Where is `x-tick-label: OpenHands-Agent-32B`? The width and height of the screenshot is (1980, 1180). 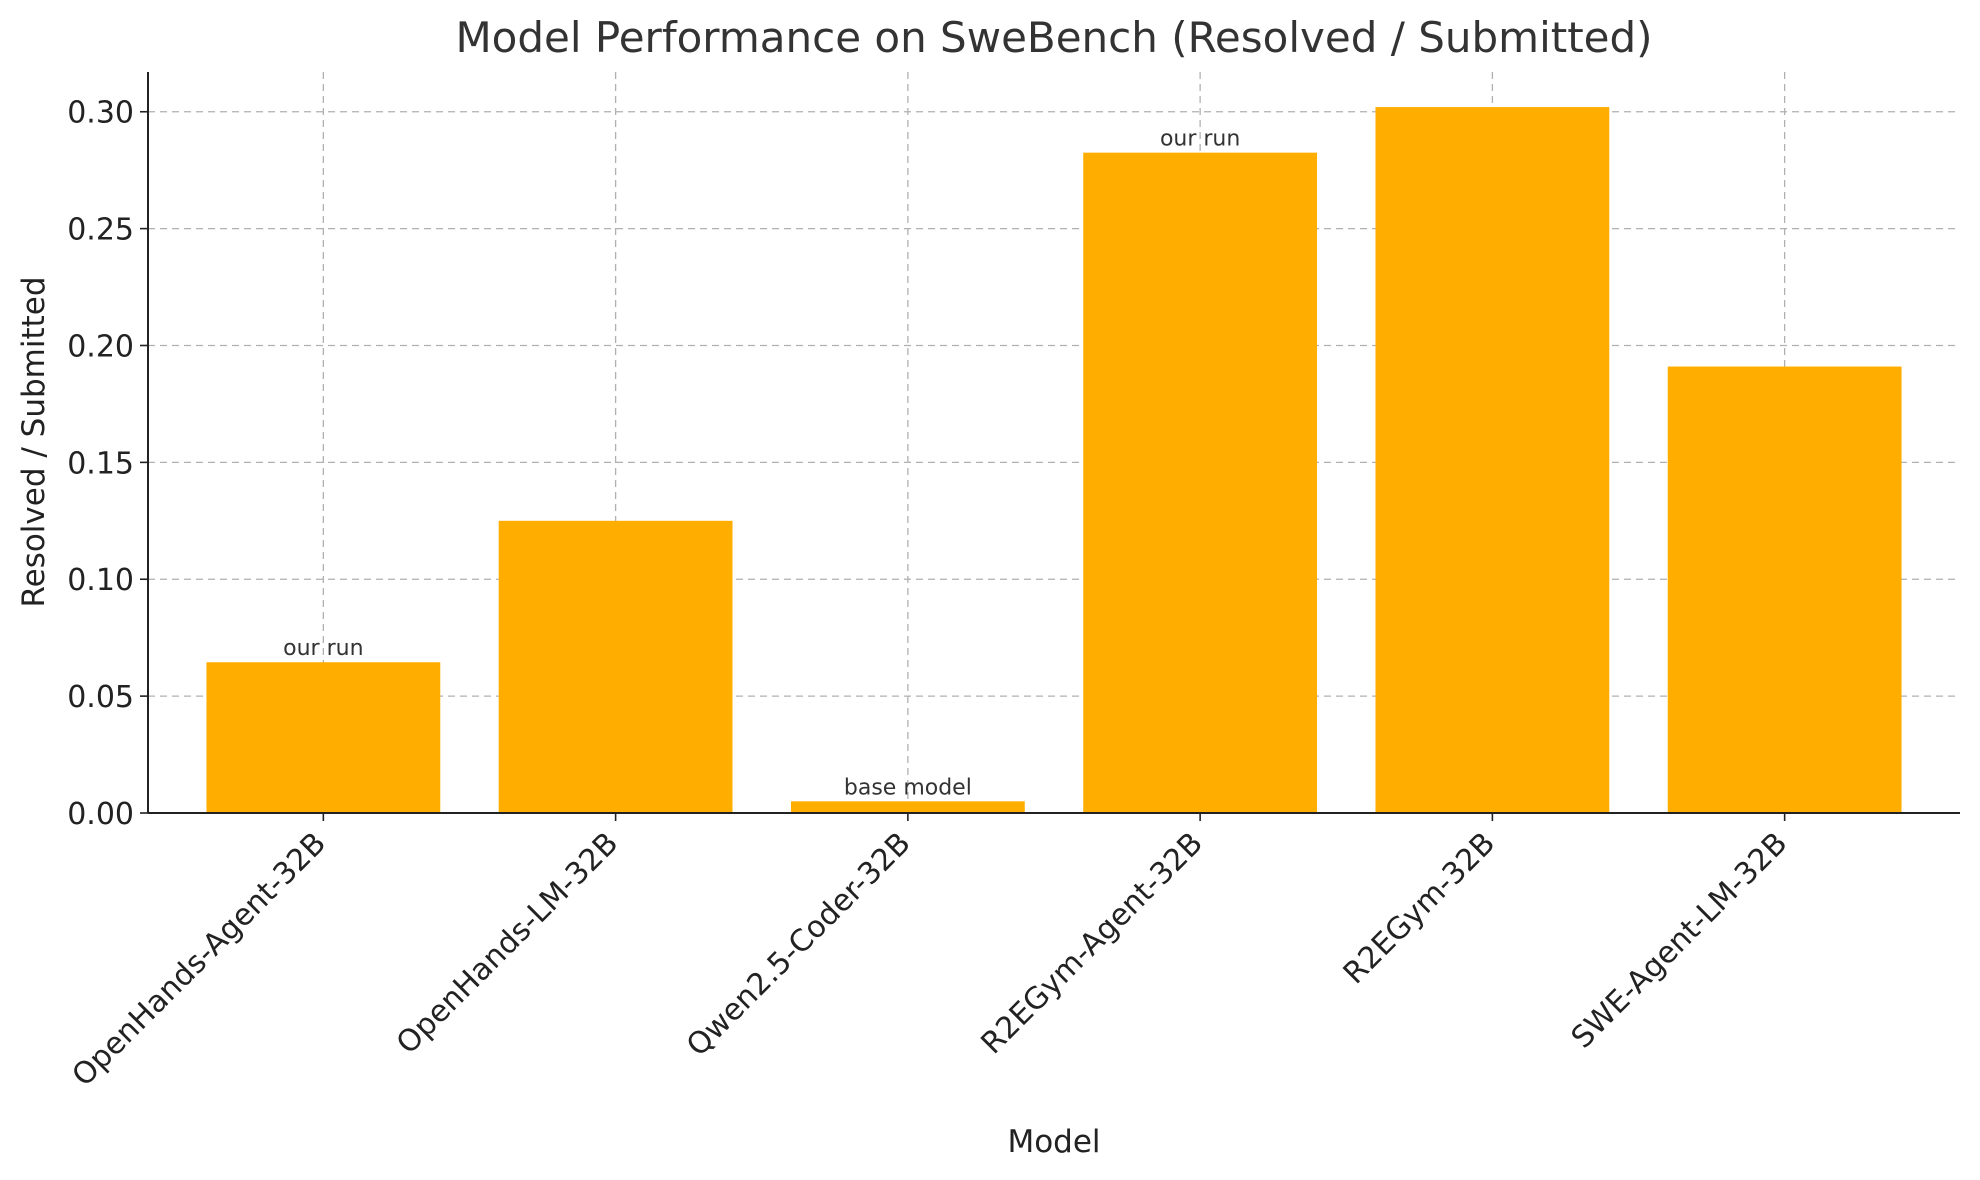
x-tick-label: OpenHands-Agent-32B is located at coordinates (200, 960).